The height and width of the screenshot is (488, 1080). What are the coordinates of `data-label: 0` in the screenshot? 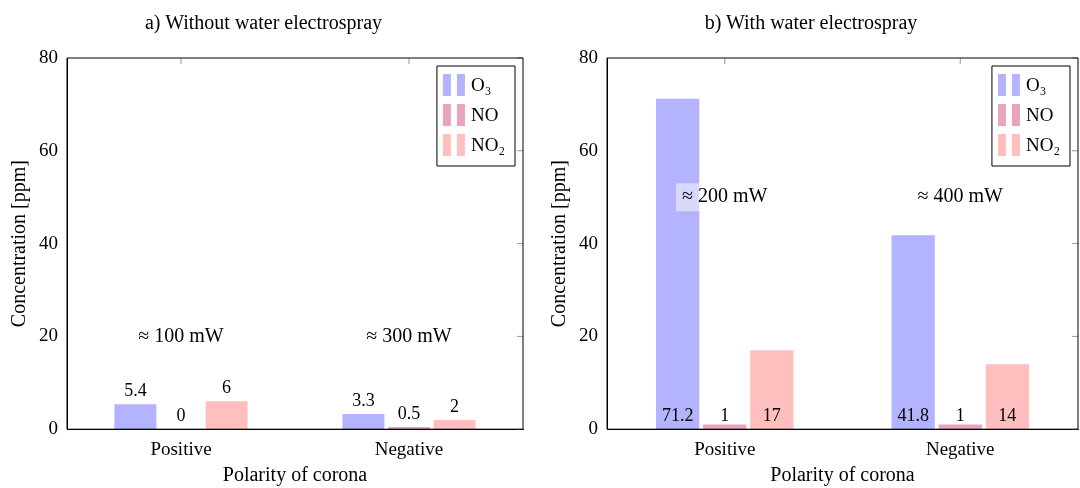 It's located at (181, 414).